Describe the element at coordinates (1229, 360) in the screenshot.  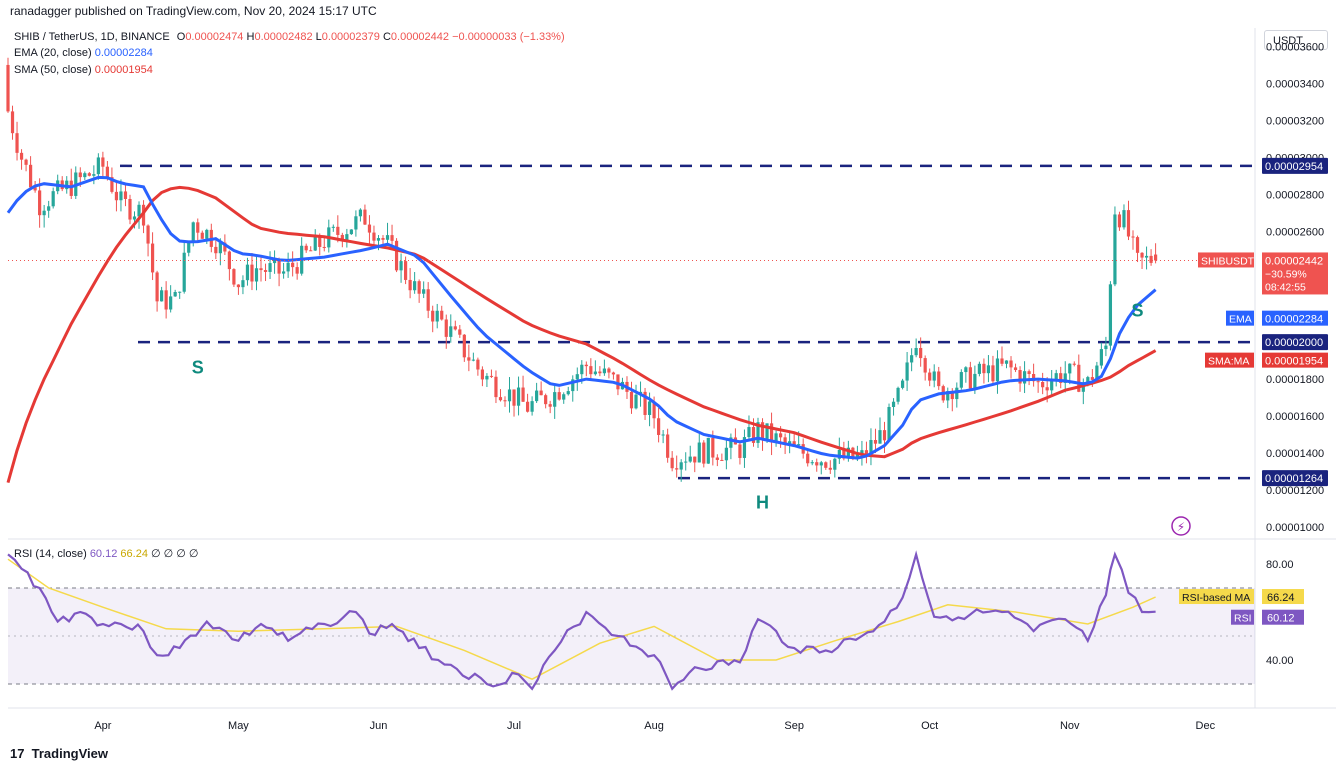
I see `sma-tag-bg` at that location.